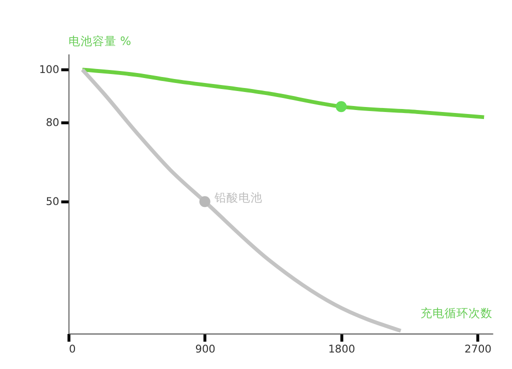 The width and height of the screenshot is (512, 369). I want to click on x-tick-label: 0, so click(72, 349).